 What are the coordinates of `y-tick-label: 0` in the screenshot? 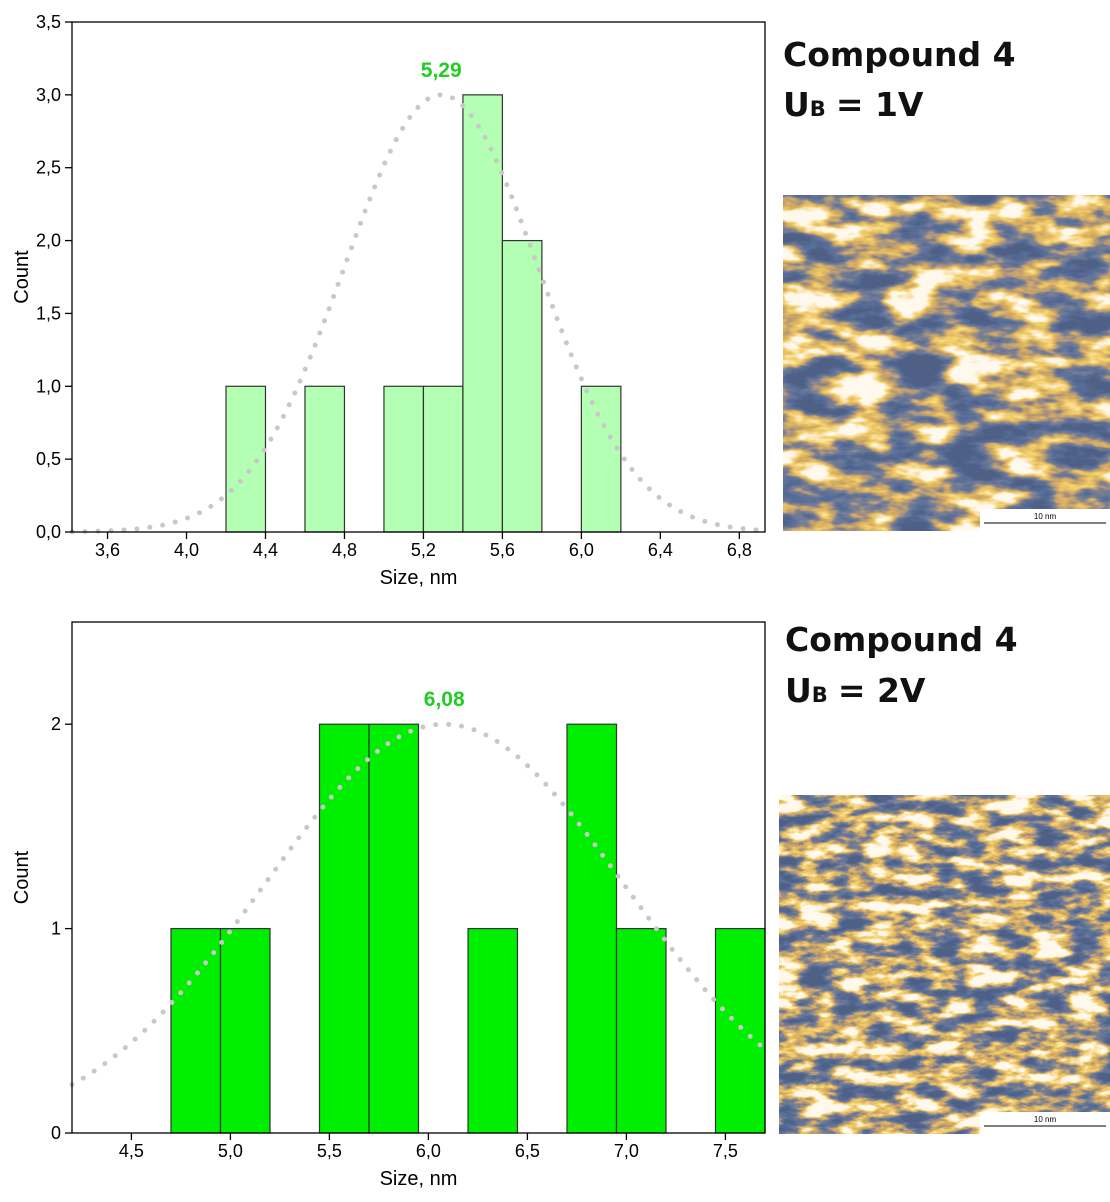 It's located at (56, 1133).